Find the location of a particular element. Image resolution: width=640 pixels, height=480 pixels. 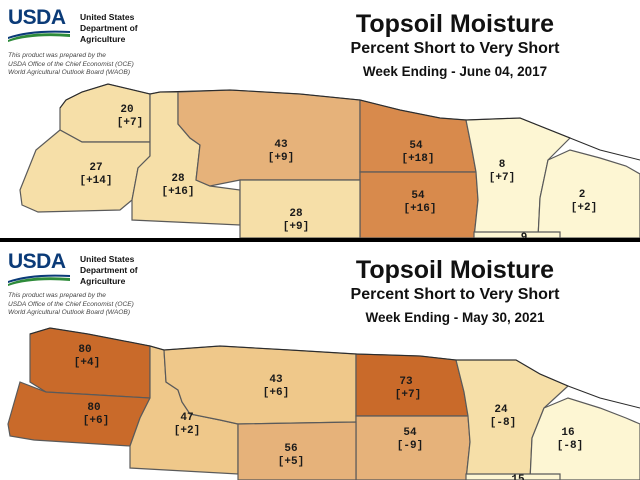

value-label-WA: 80 is located at coordinates (84, 350).